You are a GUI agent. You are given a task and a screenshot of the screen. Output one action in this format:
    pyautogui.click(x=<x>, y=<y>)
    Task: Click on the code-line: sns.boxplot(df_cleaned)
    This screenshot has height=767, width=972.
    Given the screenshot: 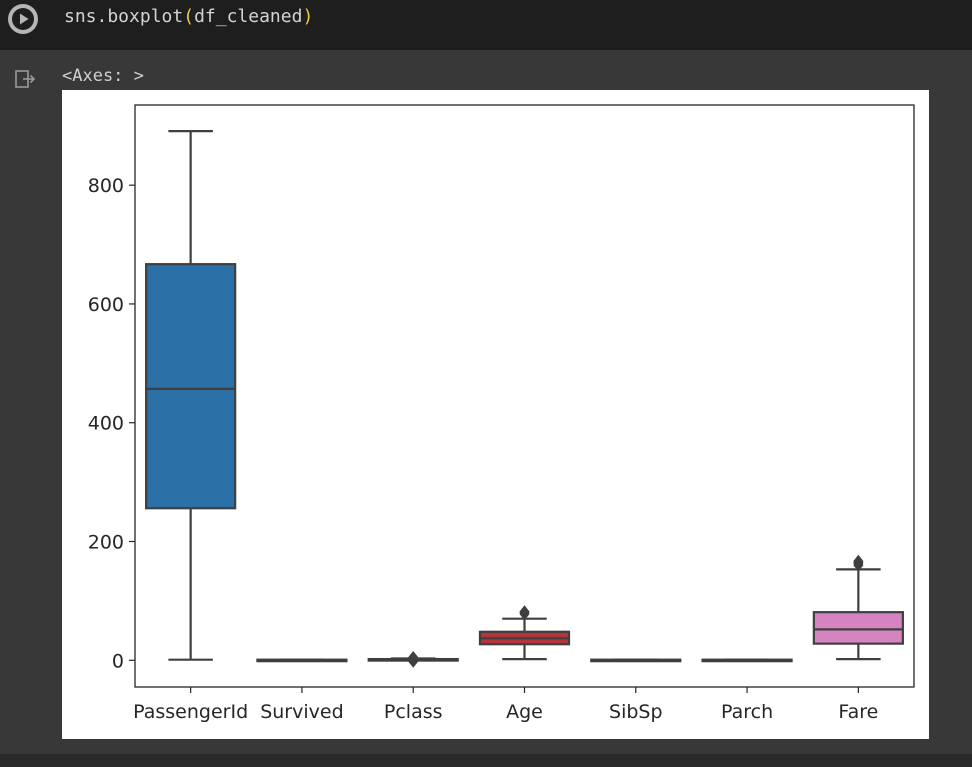 What is the action you would take?
    pyautogui.click(x=188, y=16)
    